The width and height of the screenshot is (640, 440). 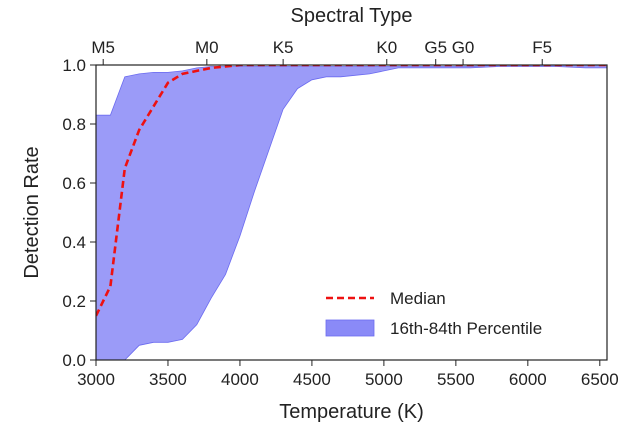 I want to click on top-tick-label: M0, so click(x=207, y=47).